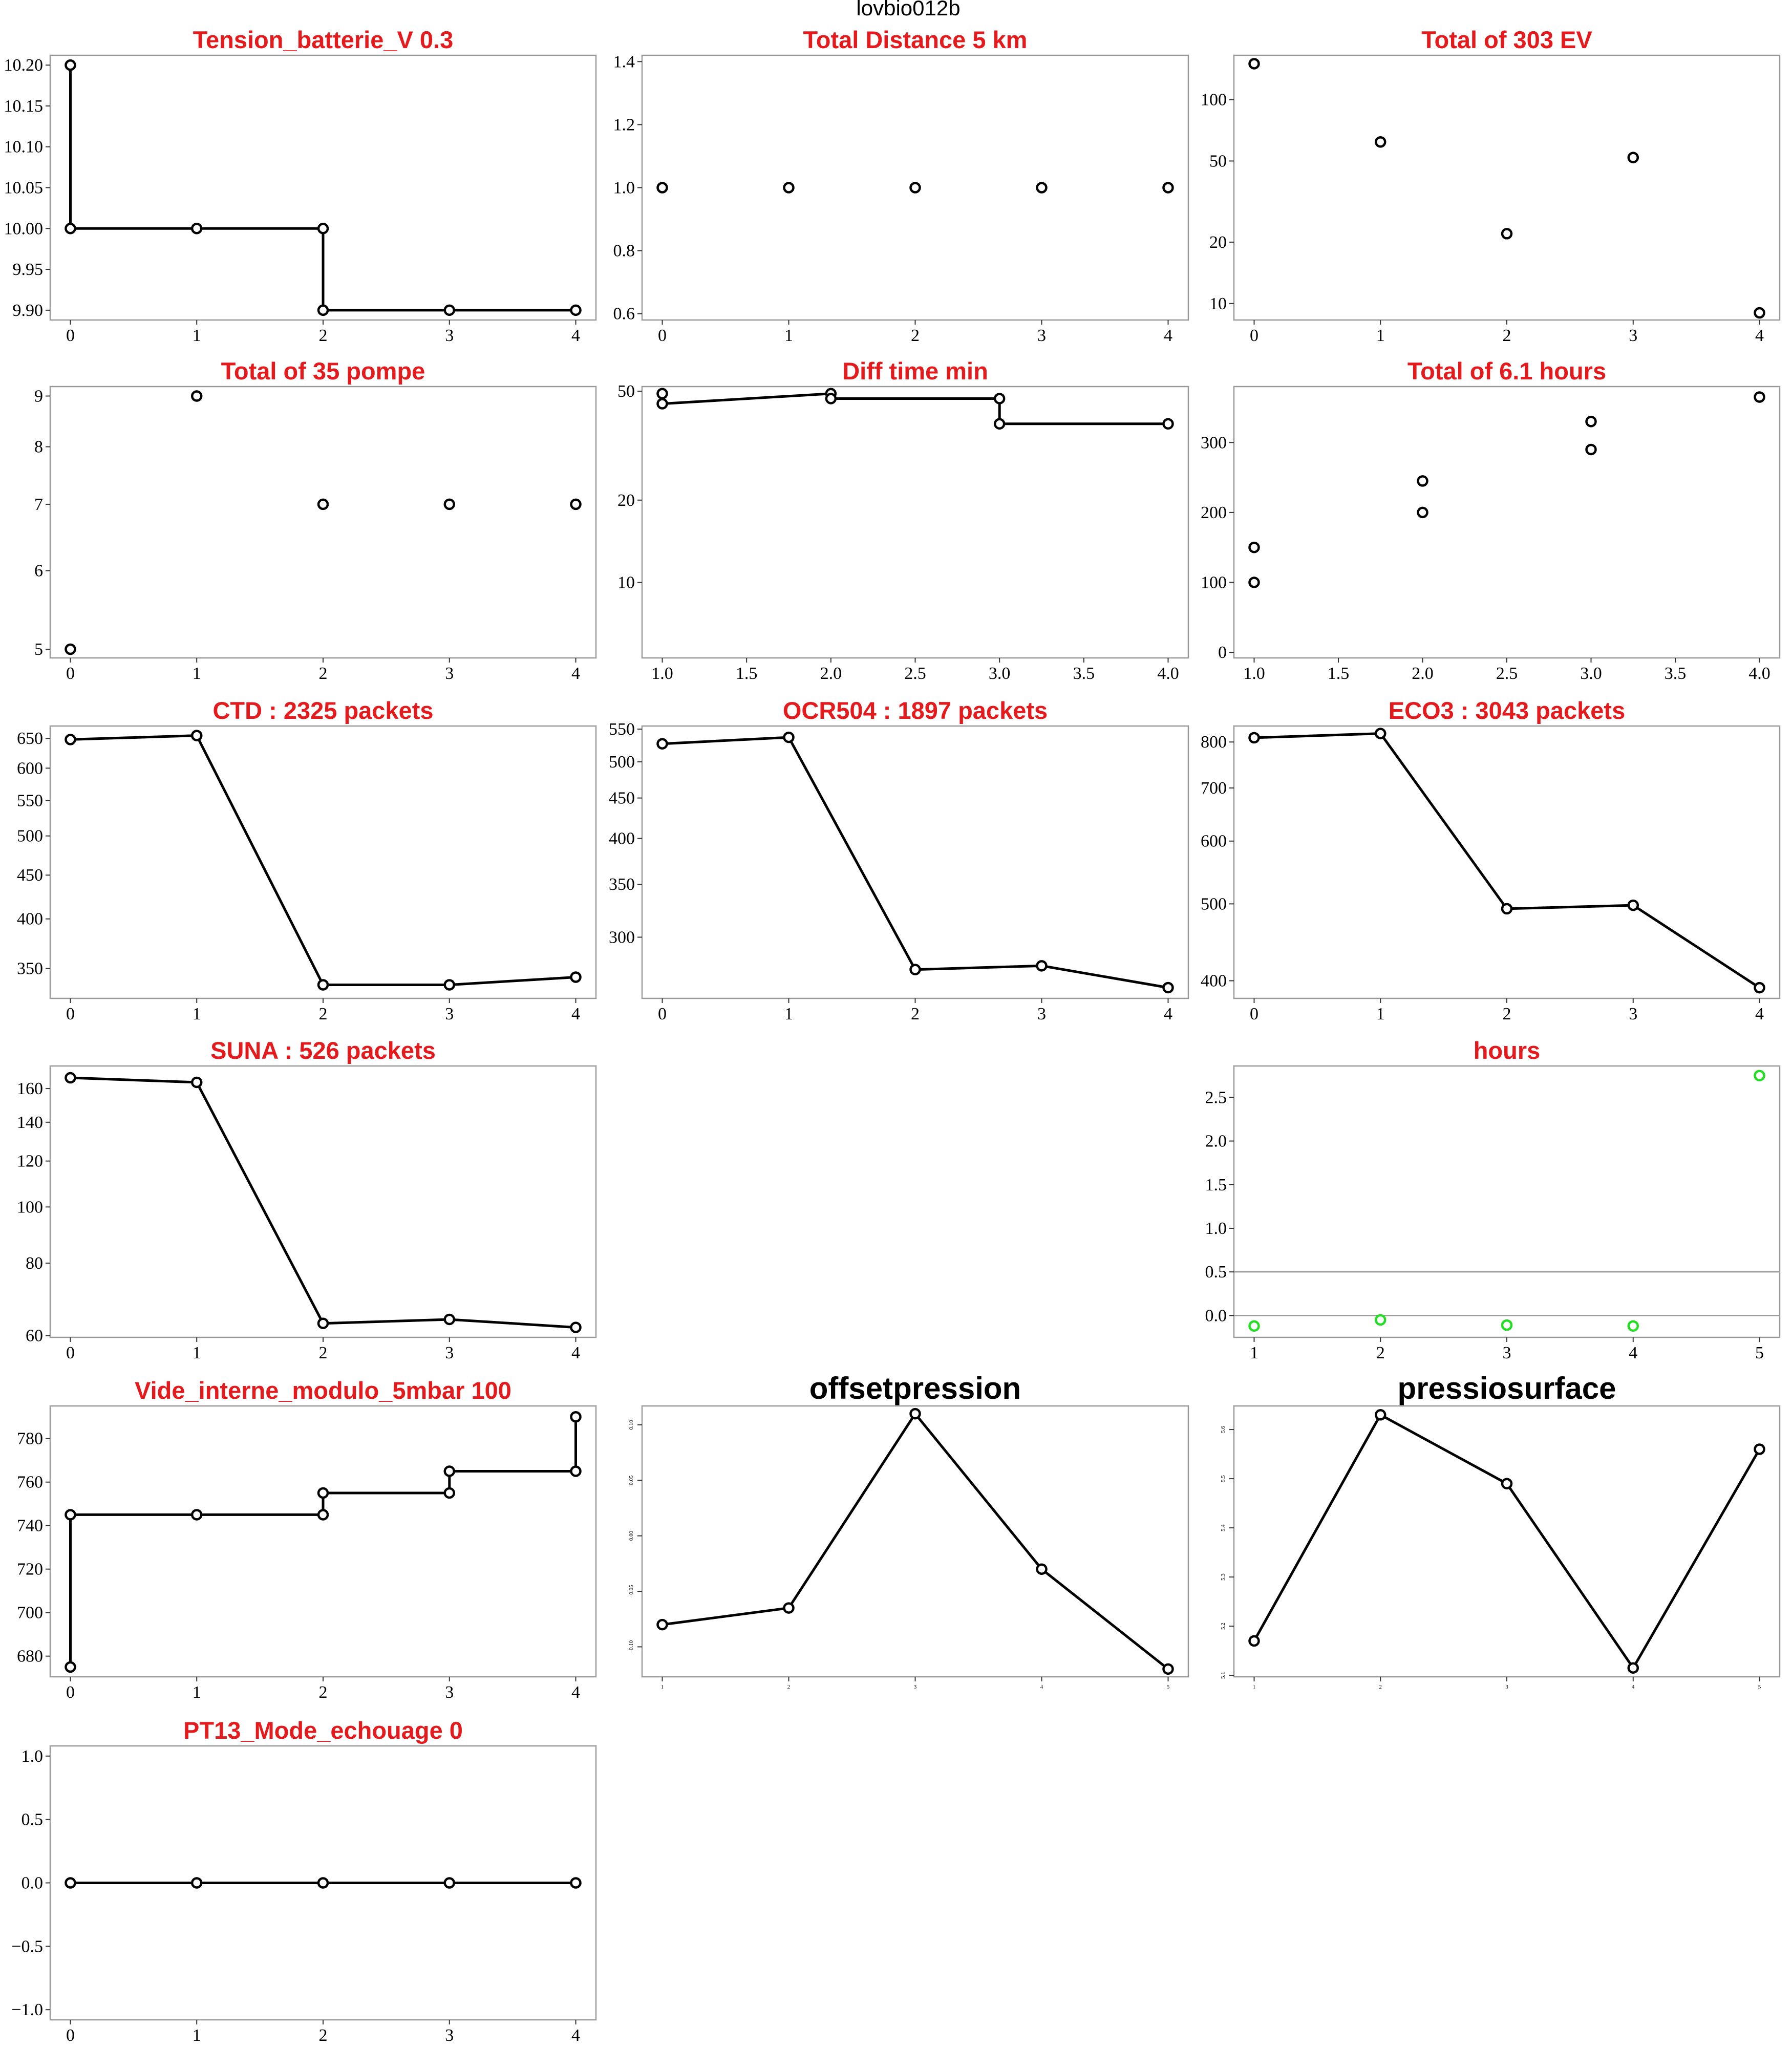 Image resolution: width=1792 pixels, height=2048 pixels. Describe the element at coordinates (1507, 710) in the screenshot. I see `subplot-title: ECO3 : 3043 packets` at that location.